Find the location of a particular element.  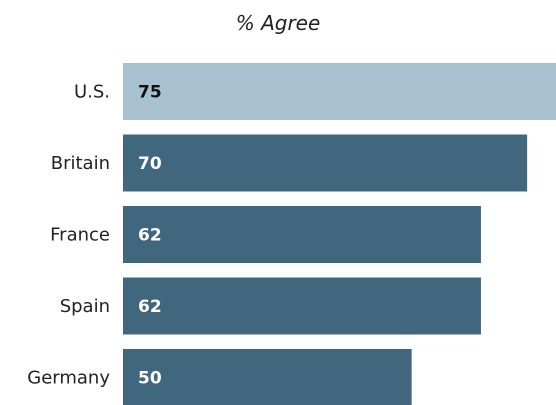

value-label: 75 is located at coordinates (150, 93).